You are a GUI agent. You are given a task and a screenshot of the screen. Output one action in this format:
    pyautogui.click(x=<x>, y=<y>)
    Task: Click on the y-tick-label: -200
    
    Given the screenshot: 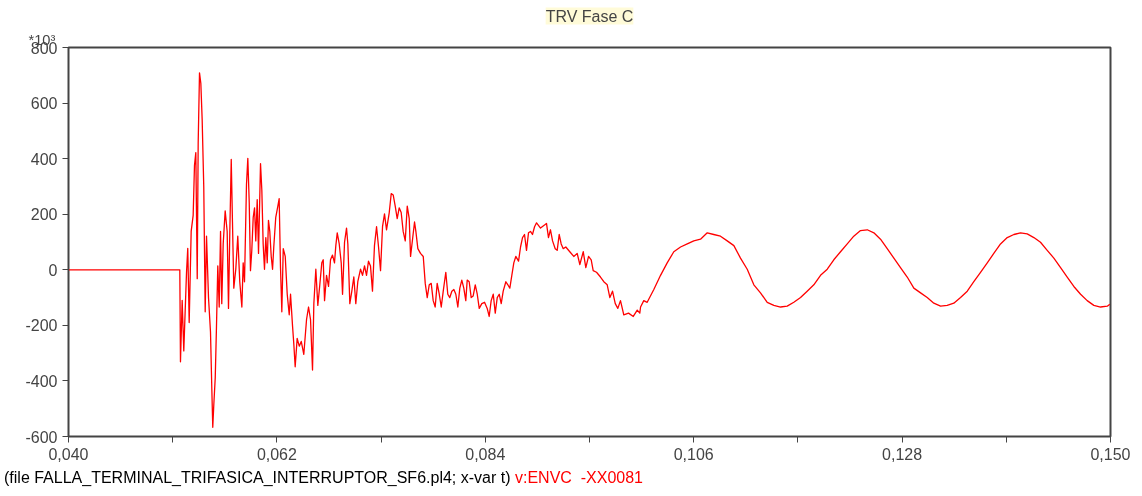 What is the action you would take?
    pyautogui.click(x=41, y=326)
    